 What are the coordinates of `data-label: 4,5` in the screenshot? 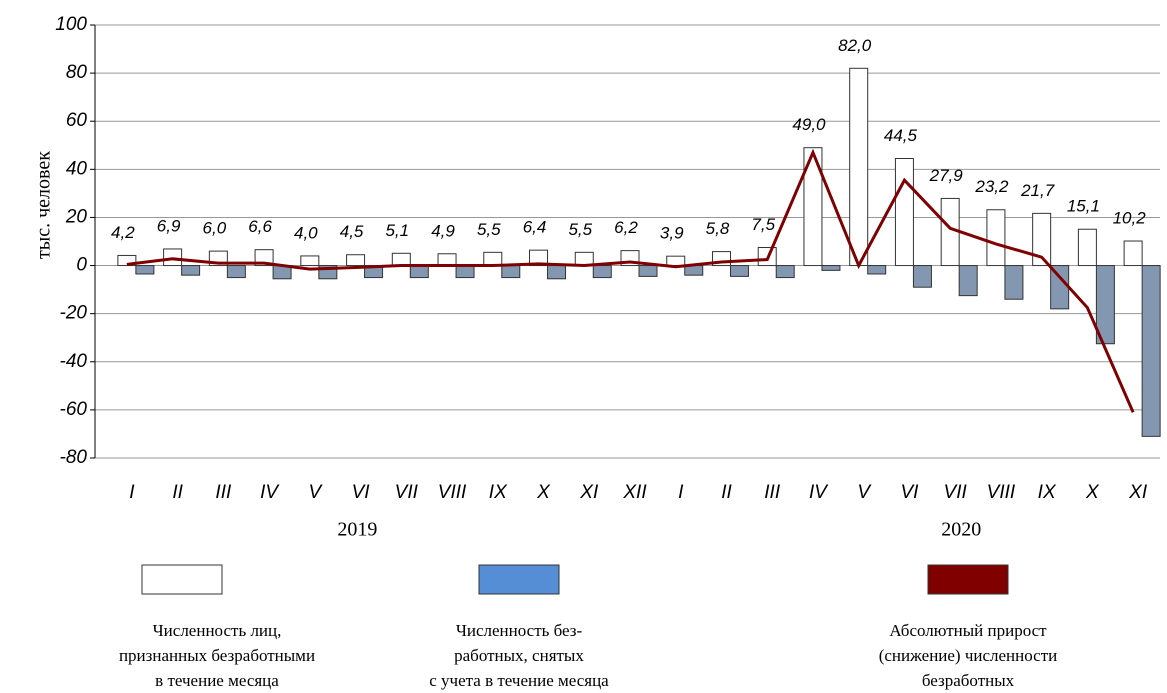 It's located at (352, 231).